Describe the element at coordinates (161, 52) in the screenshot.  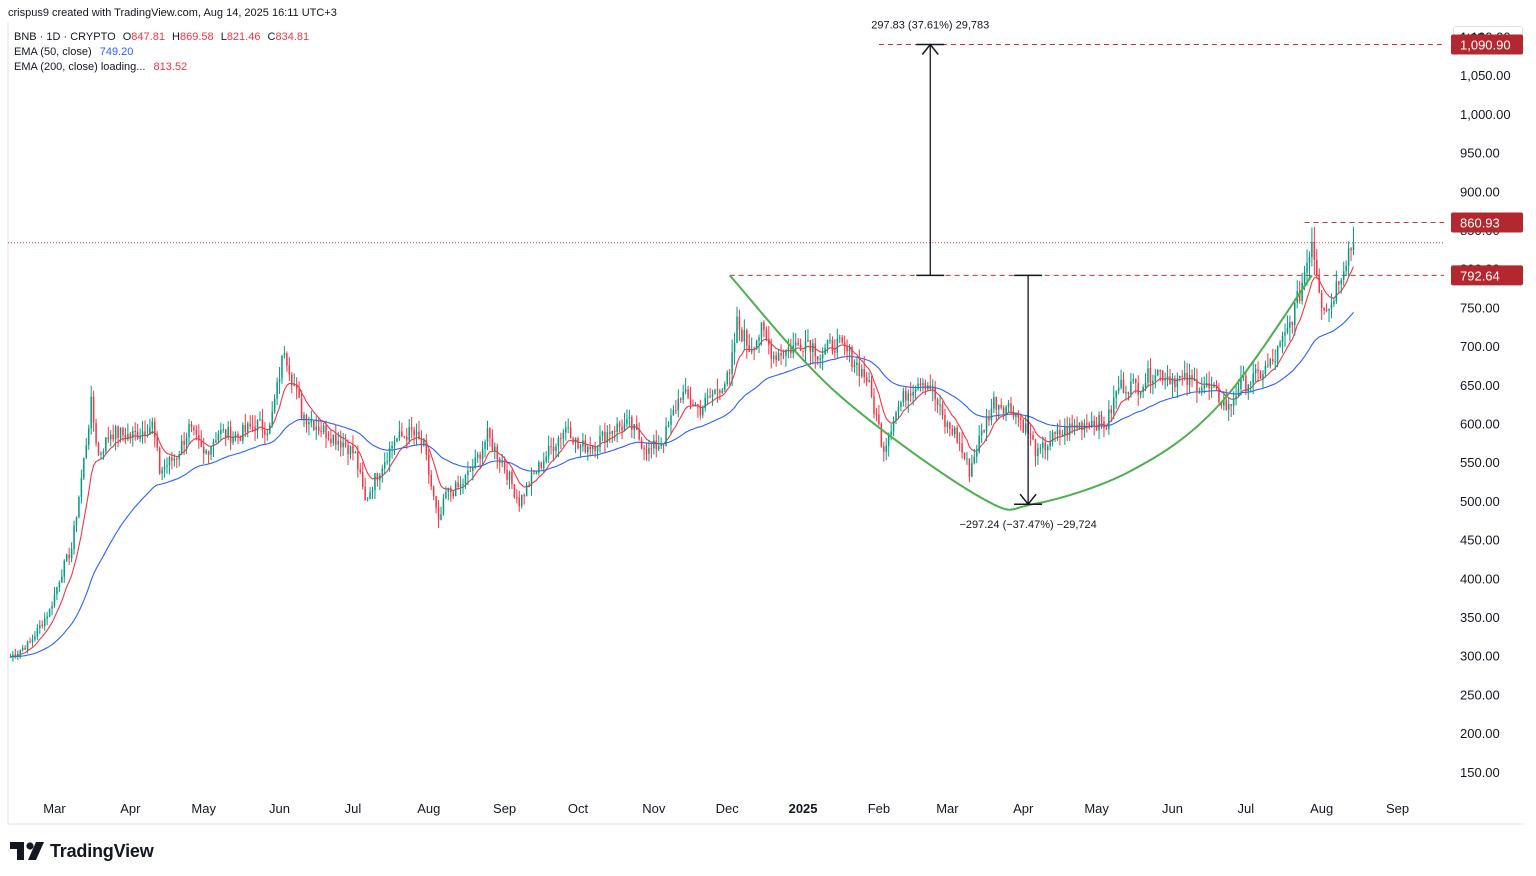
I see `ema50-row: EMA (50, close) 749.20` at that location.